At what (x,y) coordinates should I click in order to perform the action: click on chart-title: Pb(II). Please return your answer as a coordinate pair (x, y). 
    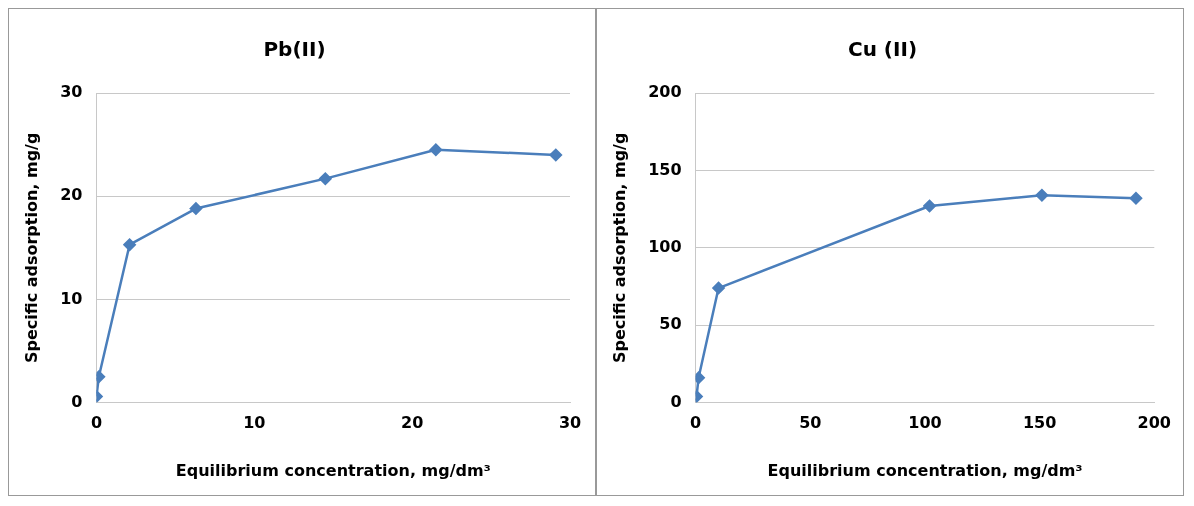
    Looking at the image, I should click on (294, 49).